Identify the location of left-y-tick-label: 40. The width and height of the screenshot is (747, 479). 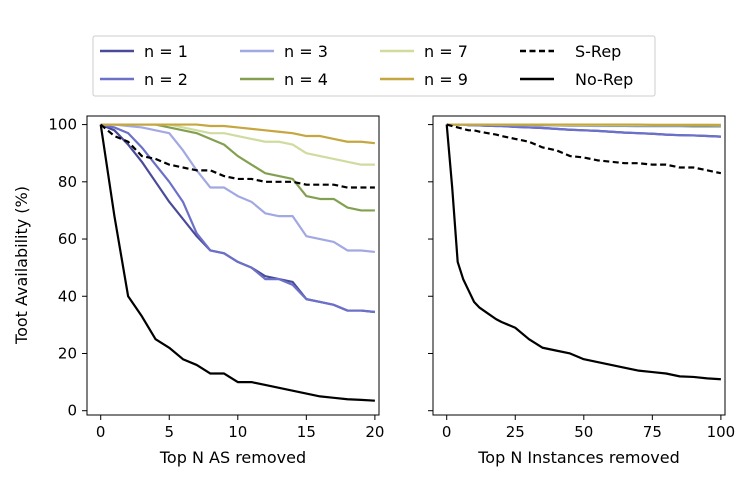
(67, 296).